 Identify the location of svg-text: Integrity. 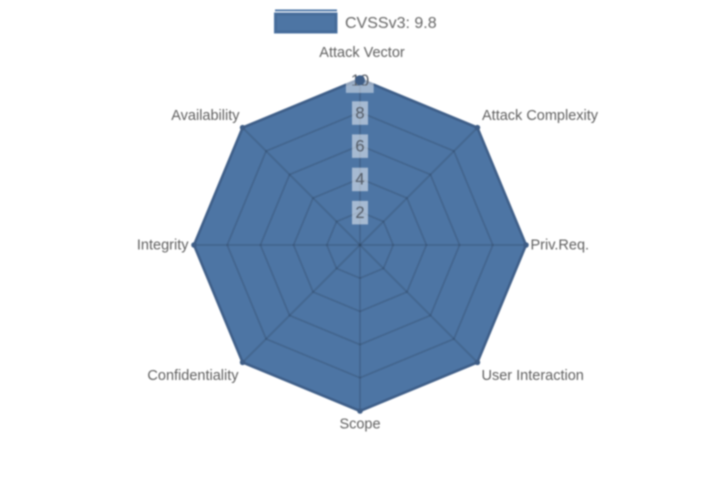
(163, 246).